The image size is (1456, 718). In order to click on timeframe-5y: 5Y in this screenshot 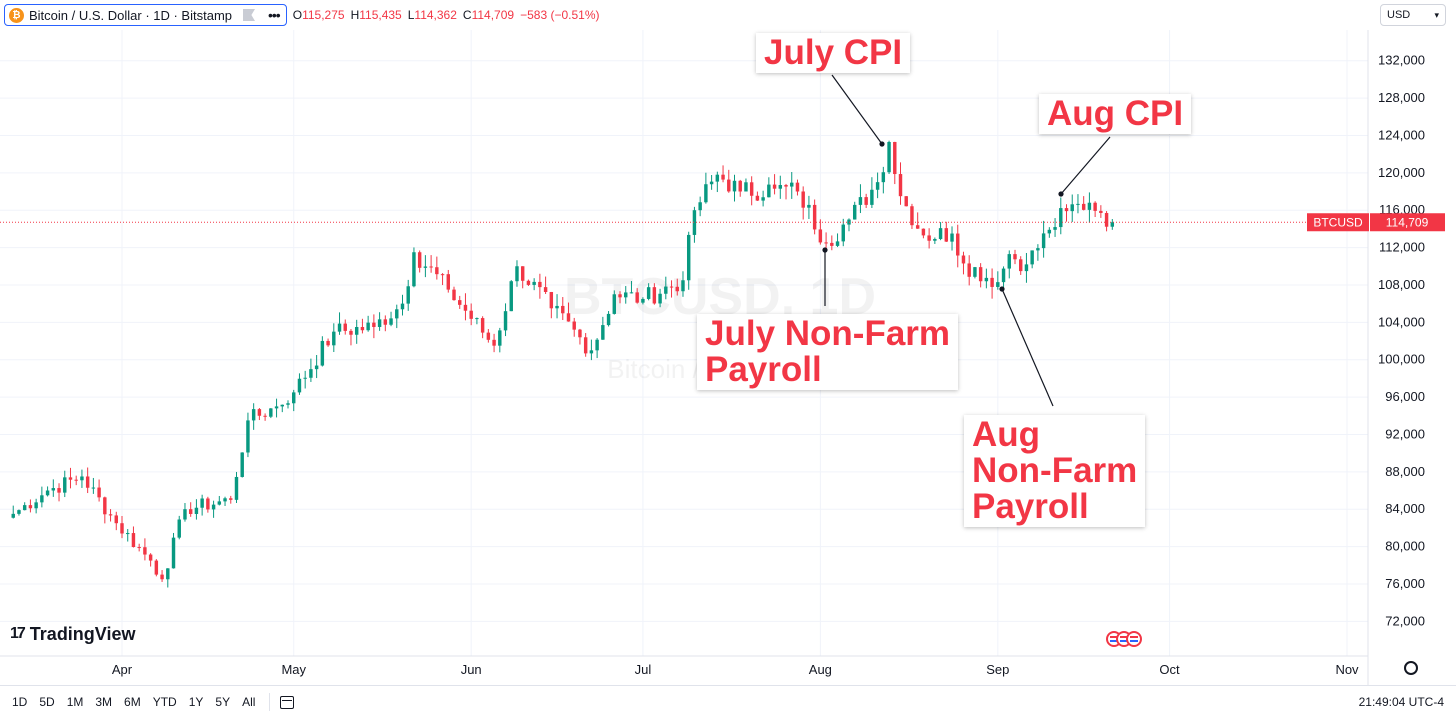, I will do `click(223, 702)`.